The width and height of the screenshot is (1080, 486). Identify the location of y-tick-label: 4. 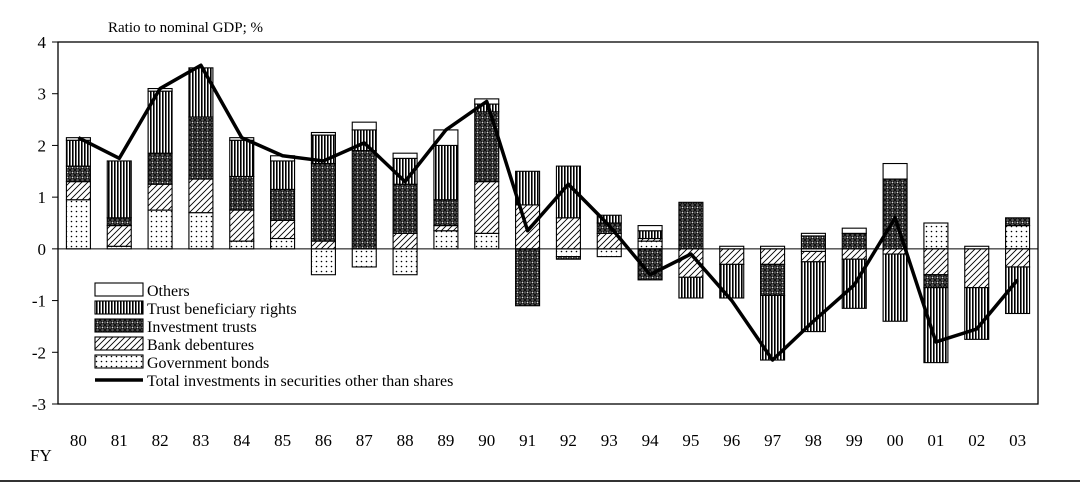
(42, 42).